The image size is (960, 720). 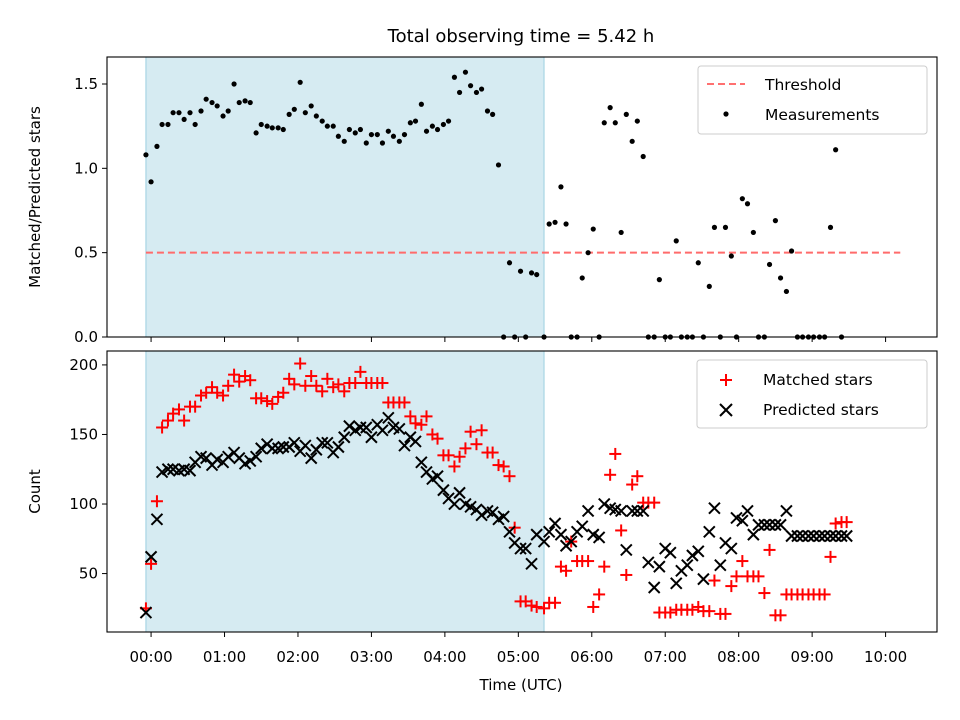 I want to click on y-tick-label: 200, so click(x=83, y=365).